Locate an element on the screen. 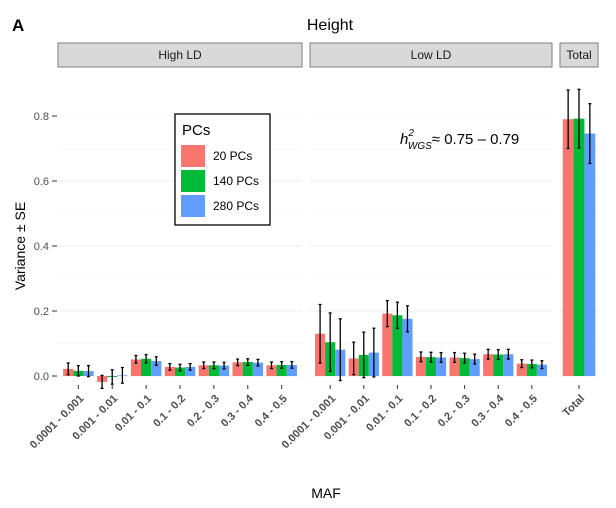 The width and height of the screenshot is (616, 508). facet-strip-label: High LD is located at coordinates (180, 55).